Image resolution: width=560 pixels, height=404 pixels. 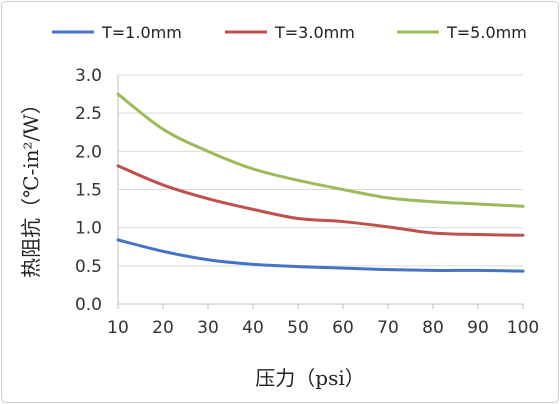 What do you see at coordinates (141, 32) in the screenshot?
I see `legend-label: T=1.0mm` at bounding box center [141, 32].